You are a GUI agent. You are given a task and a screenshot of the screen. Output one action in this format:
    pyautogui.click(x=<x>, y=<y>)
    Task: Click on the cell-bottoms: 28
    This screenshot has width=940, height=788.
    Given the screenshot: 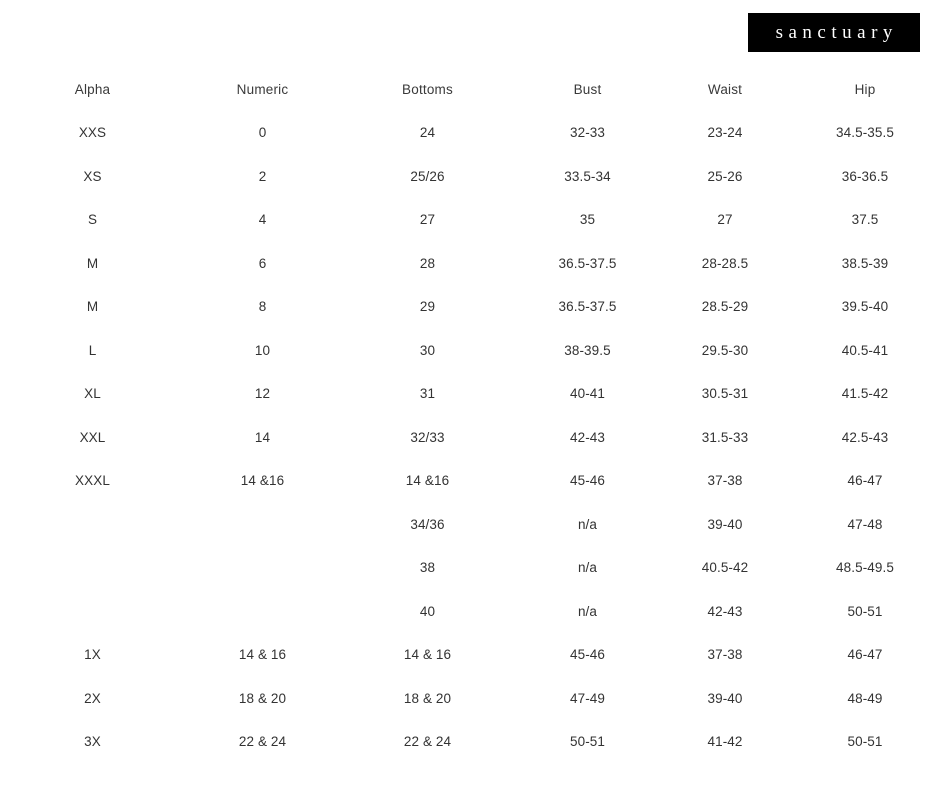 What is the action you would take?
    pyautogui.click(x=427, y=263)
    